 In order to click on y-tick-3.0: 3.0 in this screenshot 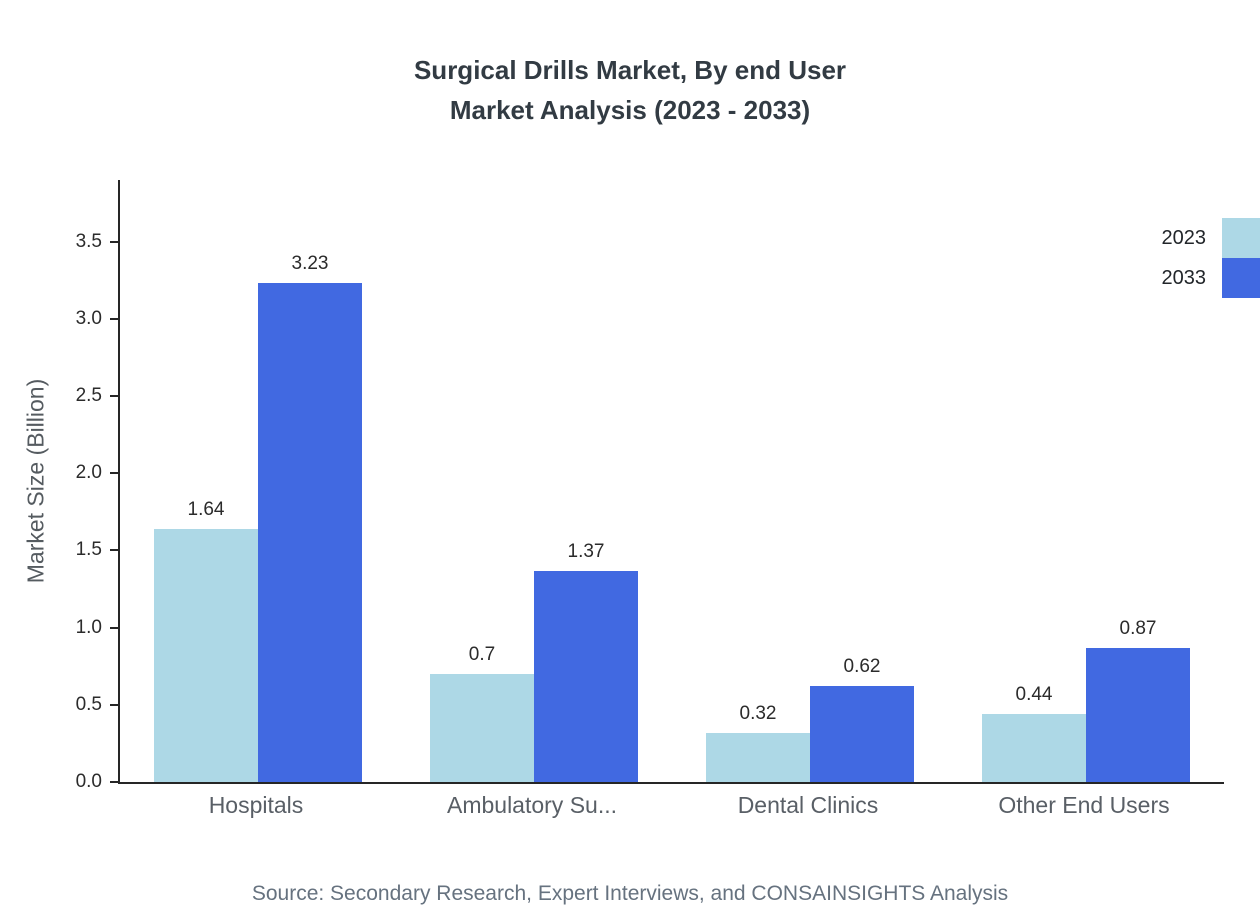, I will do `click(85, 319)`.